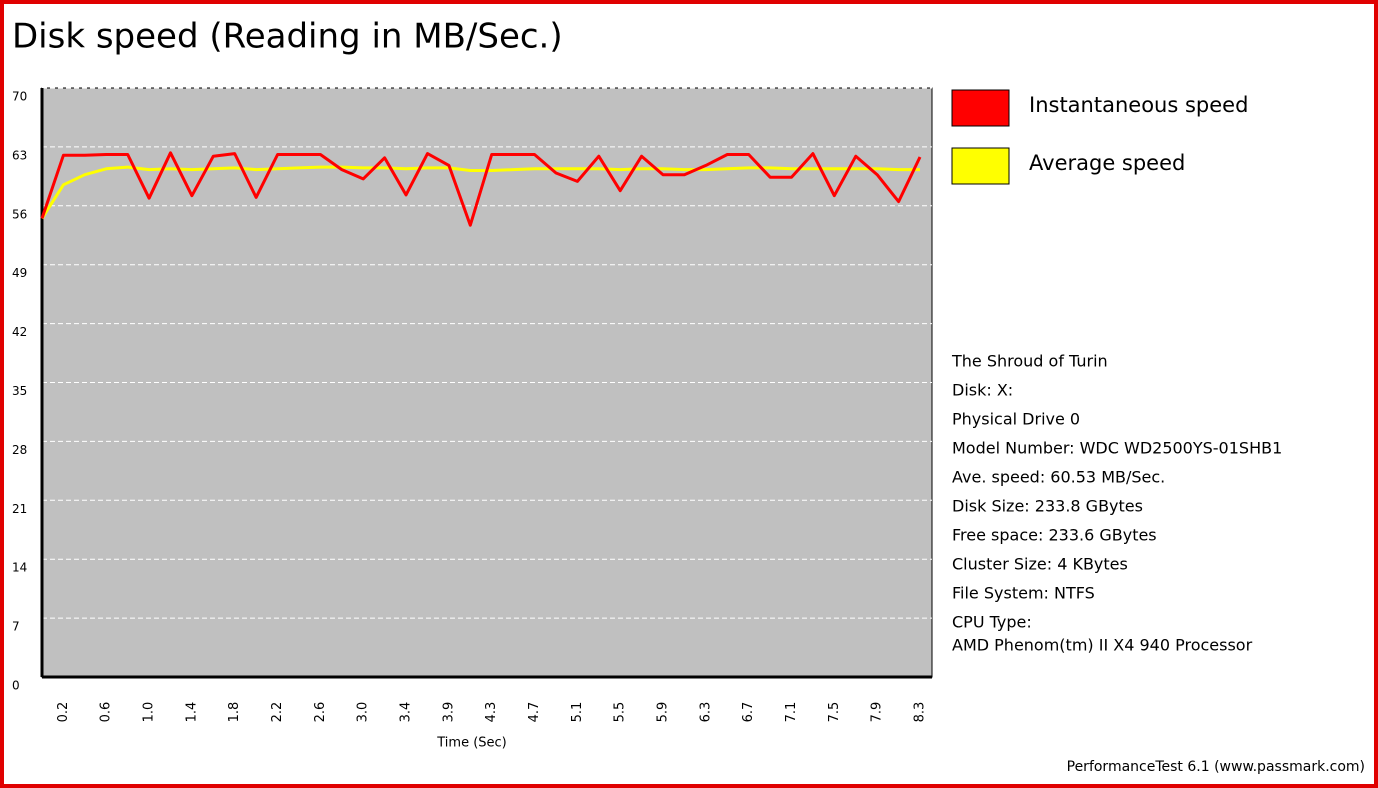  I want to click on x-tick-label: 6.3, so click(705, 712).